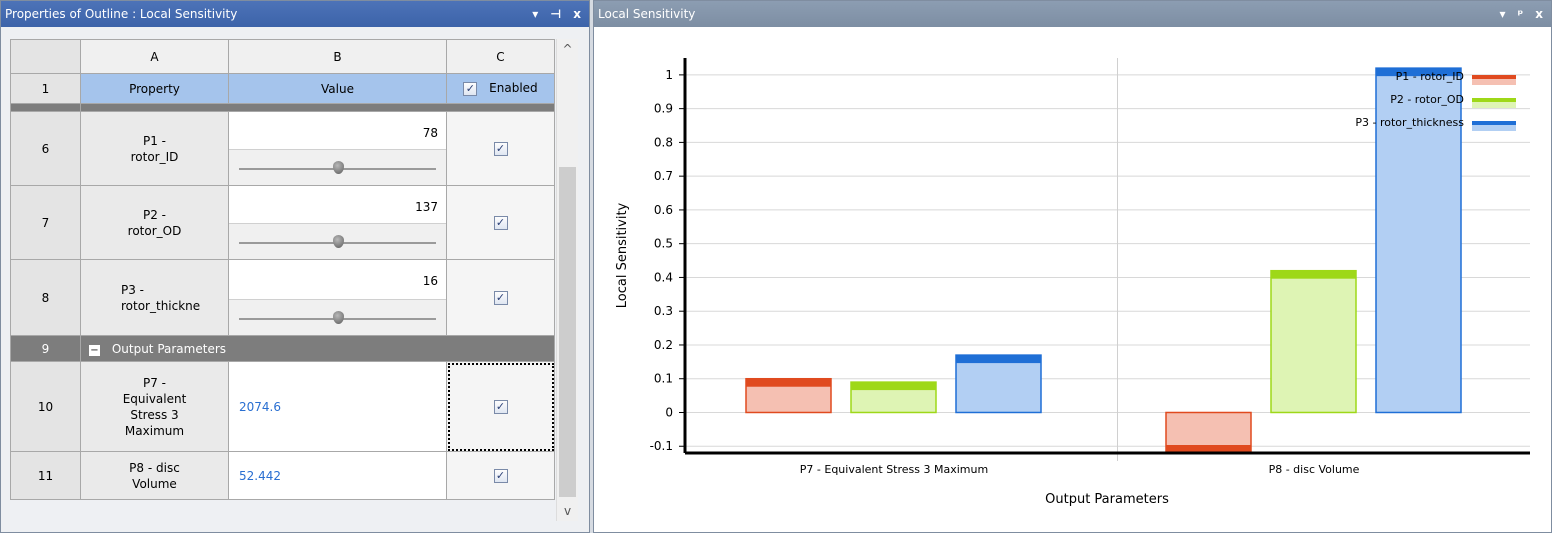 The height and width of the screenshot is (533, 1552). What do you see at coordinates (337, 148) in the screenshot?
I see `value-cell: 78` at bounding box center [337, 148].